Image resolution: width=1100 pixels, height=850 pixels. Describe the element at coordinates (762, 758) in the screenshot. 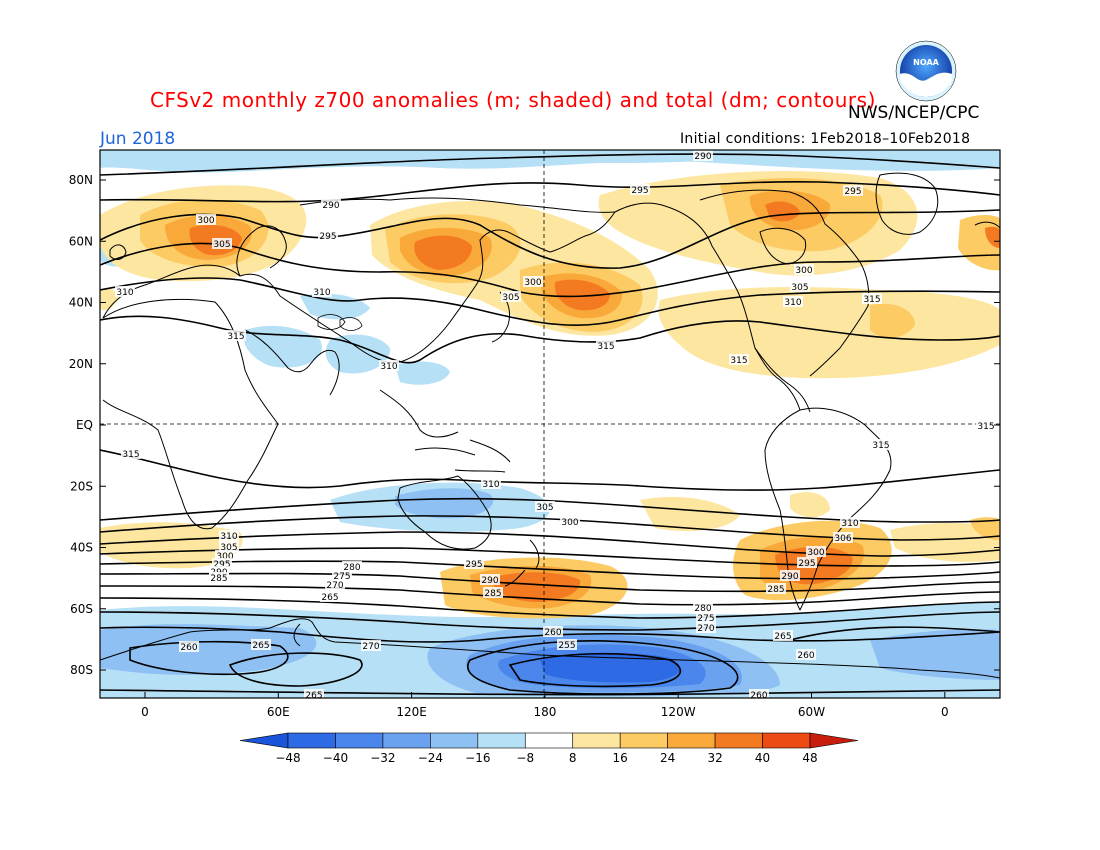

I see `colorbar-tick-label: 40` at that location.